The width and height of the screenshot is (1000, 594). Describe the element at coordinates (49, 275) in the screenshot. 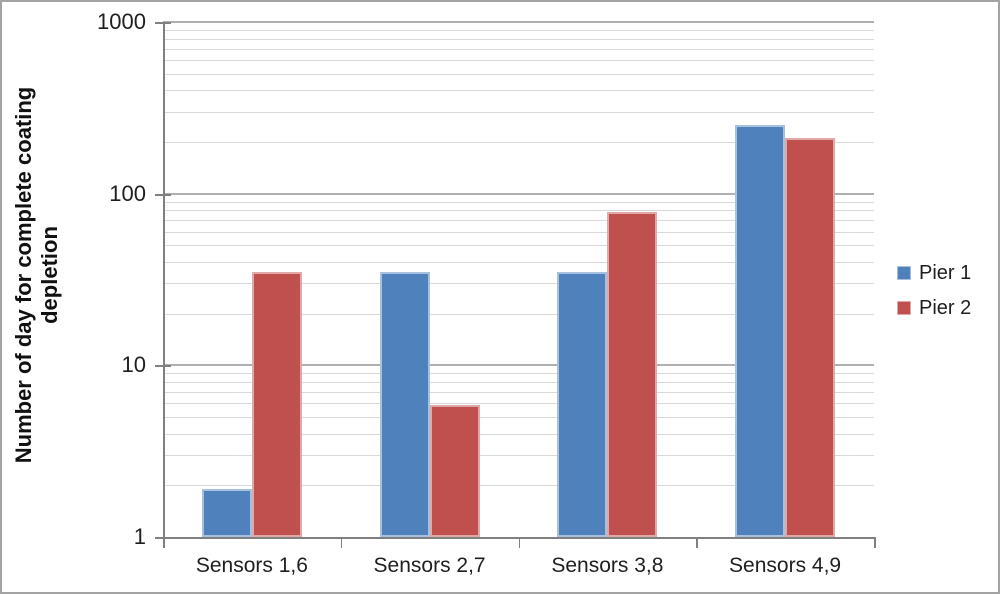

I see `y-axis-title-line2: depletion` at that location.